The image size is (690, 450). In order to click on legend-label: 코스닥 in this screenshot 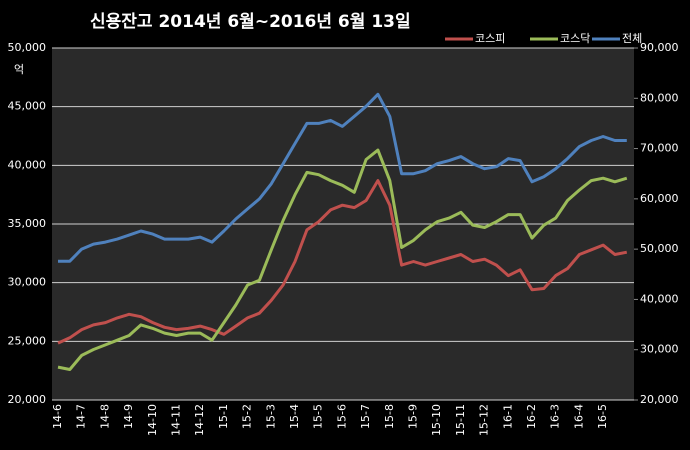, I will do `click(575, 38)`.